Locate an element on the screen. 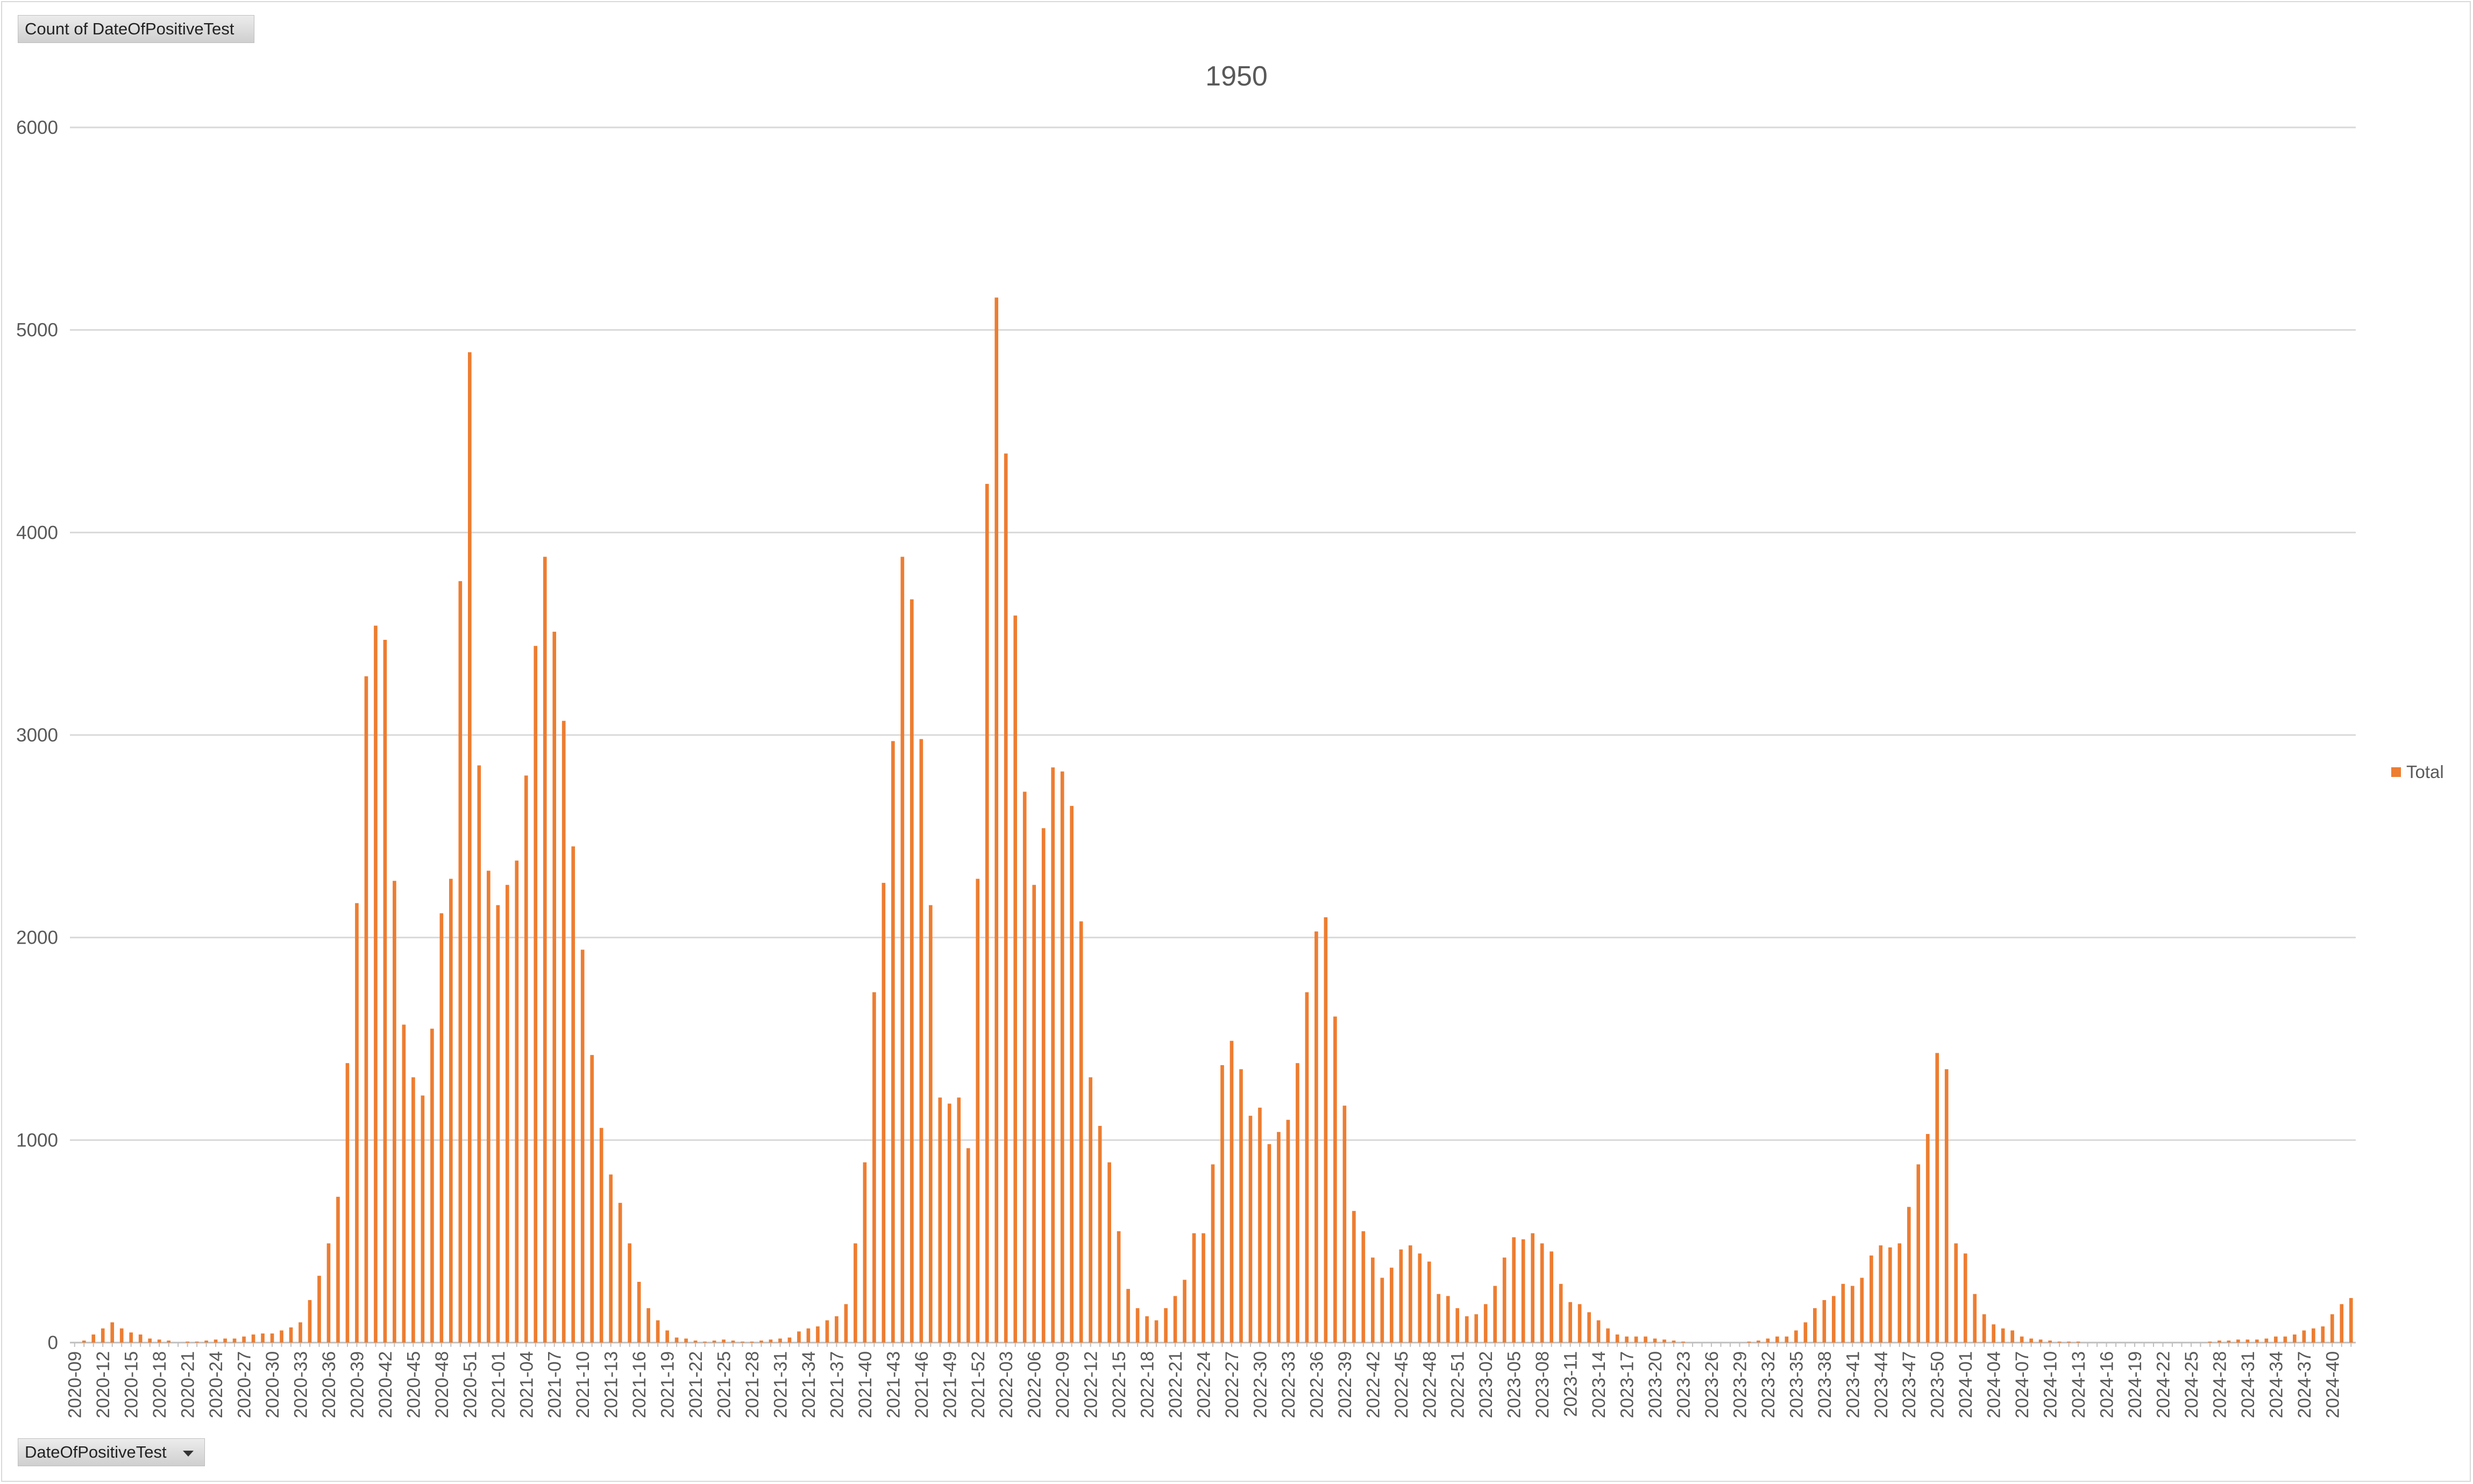 This screenshot has height=1484, width=2473. x-tick-label: 2021-43 is located at coordinates (893, 1384).